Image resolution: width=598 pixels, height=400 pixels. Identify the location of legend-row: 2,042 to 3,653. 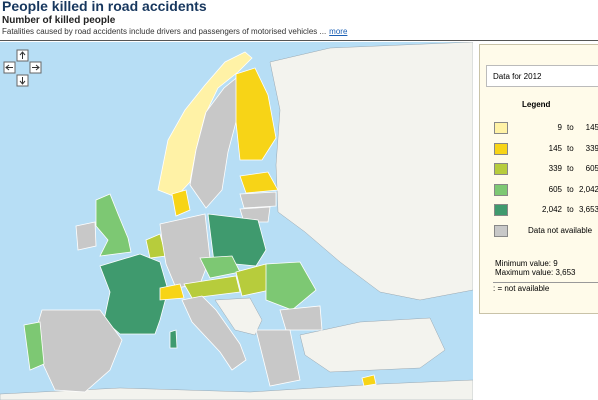
(546, 211).